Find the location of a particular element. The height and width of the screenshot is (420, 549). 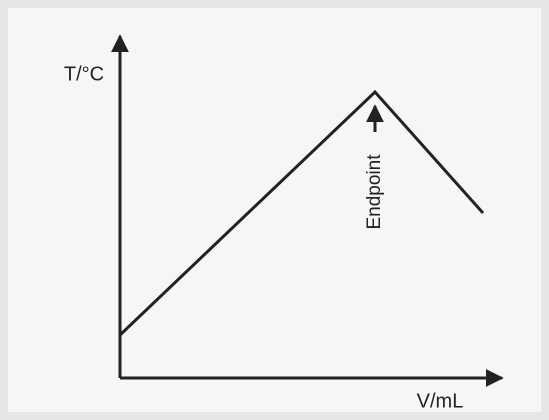

y-axis-label: T/°C is located at coordinates (84, 74).